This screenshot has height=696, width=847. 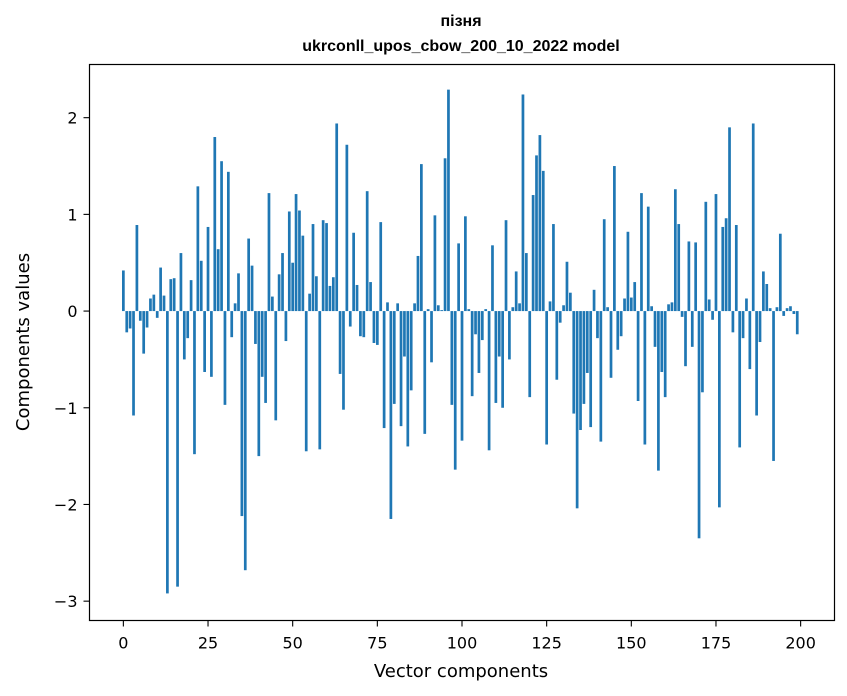 What do you see at coordinates (462, 643) in the screenshot?
I see `x-tick-label: 100` at bounding box center [462, 643].